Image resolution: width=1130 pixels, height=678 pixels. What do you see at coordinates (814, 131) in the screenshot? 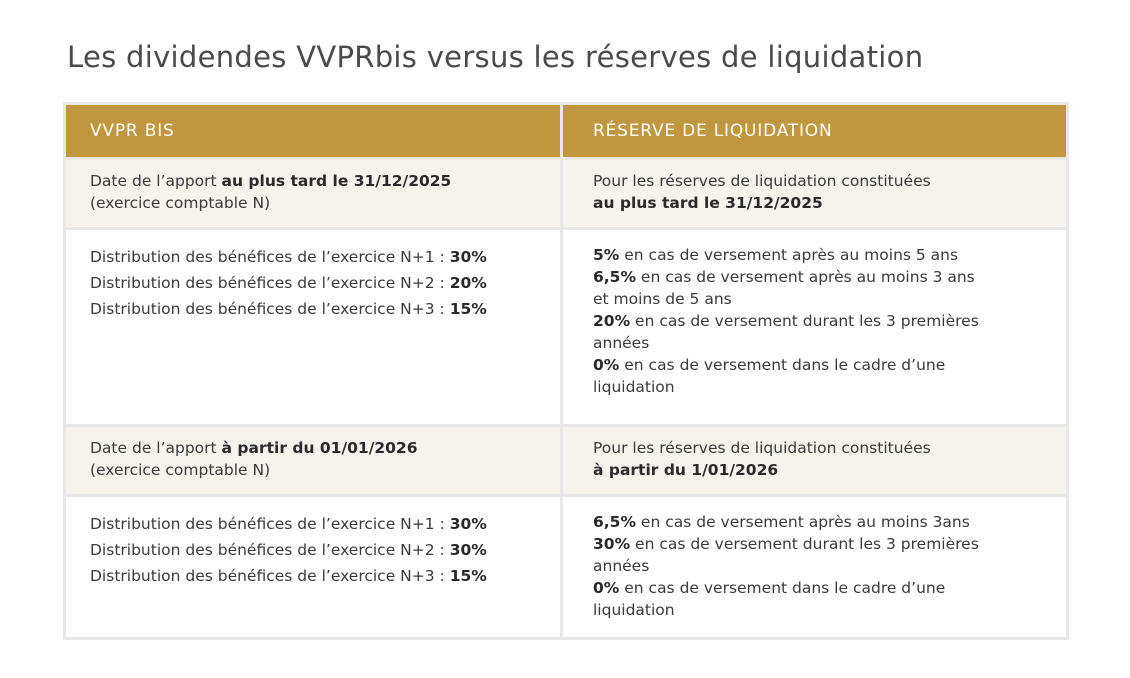
I see `column-header: RÉSERVE DE LIQUIDATION` at bounding box center [814, 131].